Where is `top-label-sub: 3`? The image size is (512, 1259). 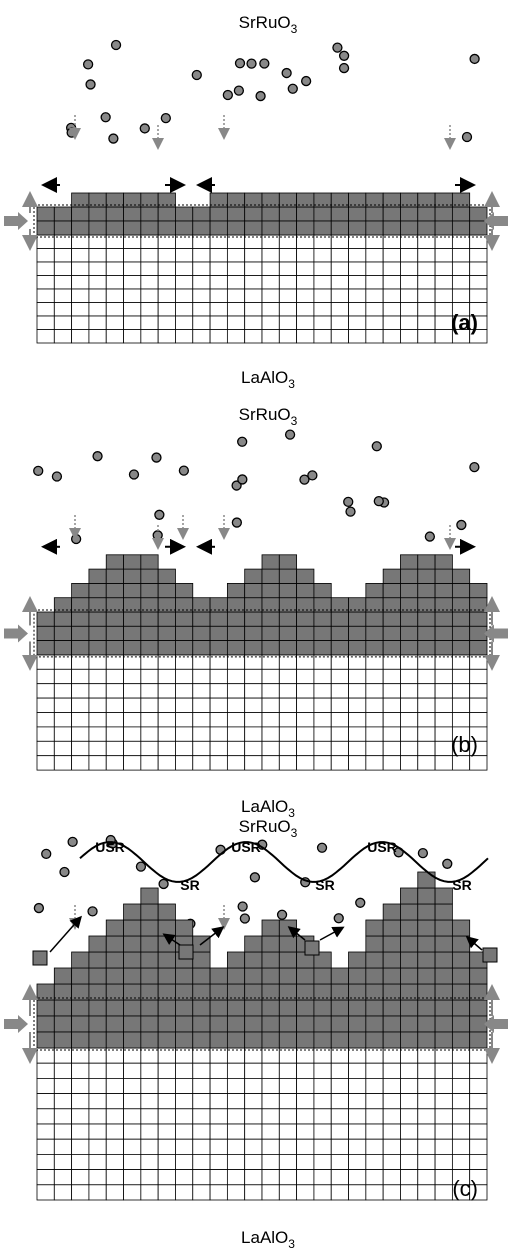
top-label-sub: 3 is located at coordinates (294, 29).